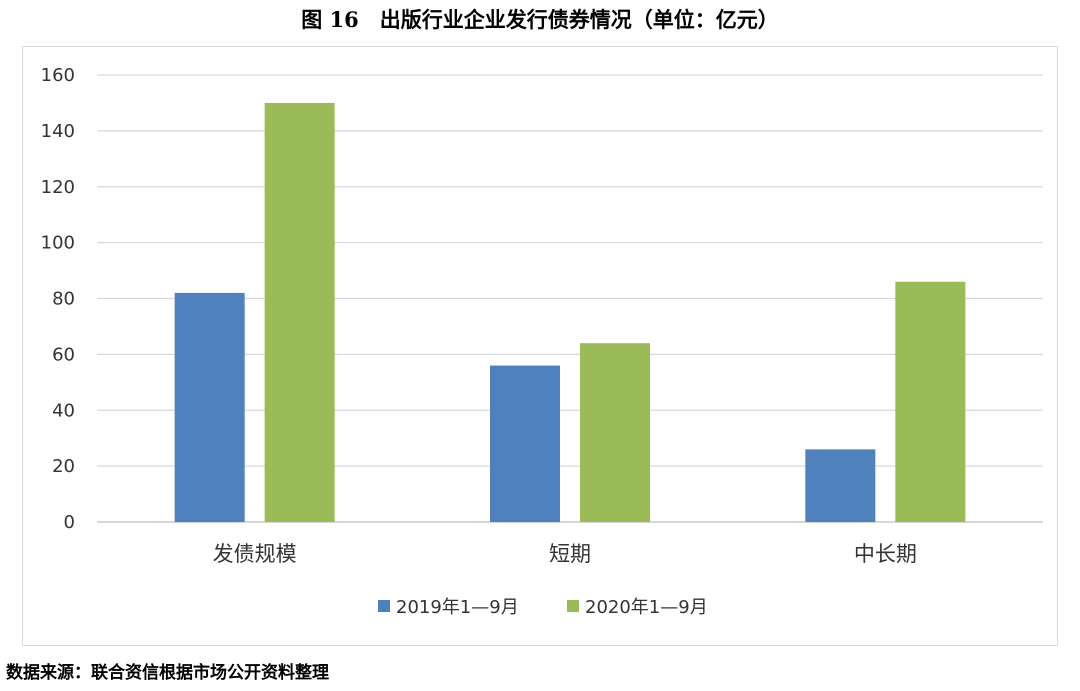 This screenshot has height=691, width=1080. I want to click on y-axis-ticks: 0 20 40 60 80 100 120 140 160, so click(58, 299).